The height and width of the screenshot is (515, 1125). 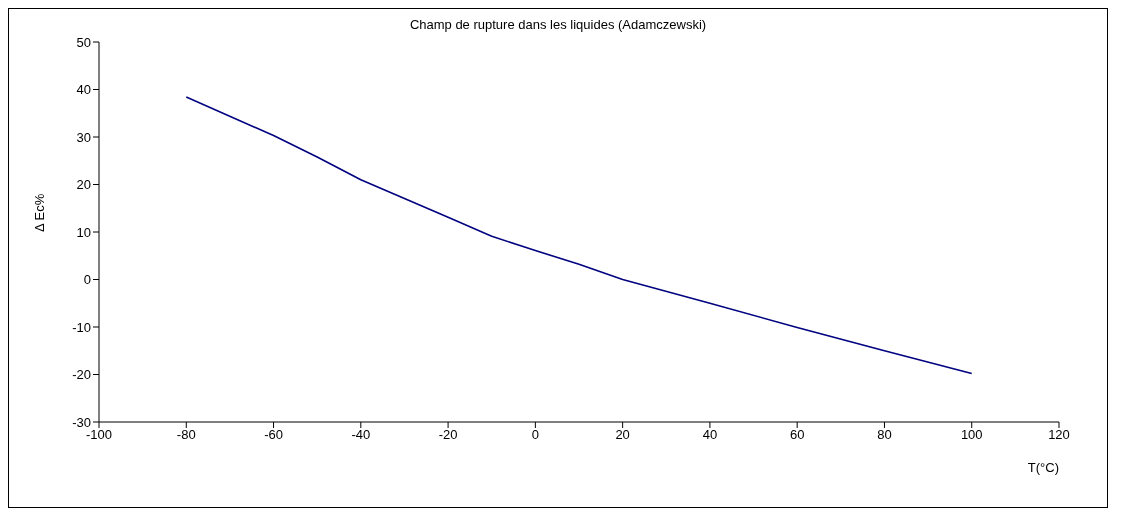 I want to click on y-axis-title: Δ Ec%, so click(x=39, y=212).